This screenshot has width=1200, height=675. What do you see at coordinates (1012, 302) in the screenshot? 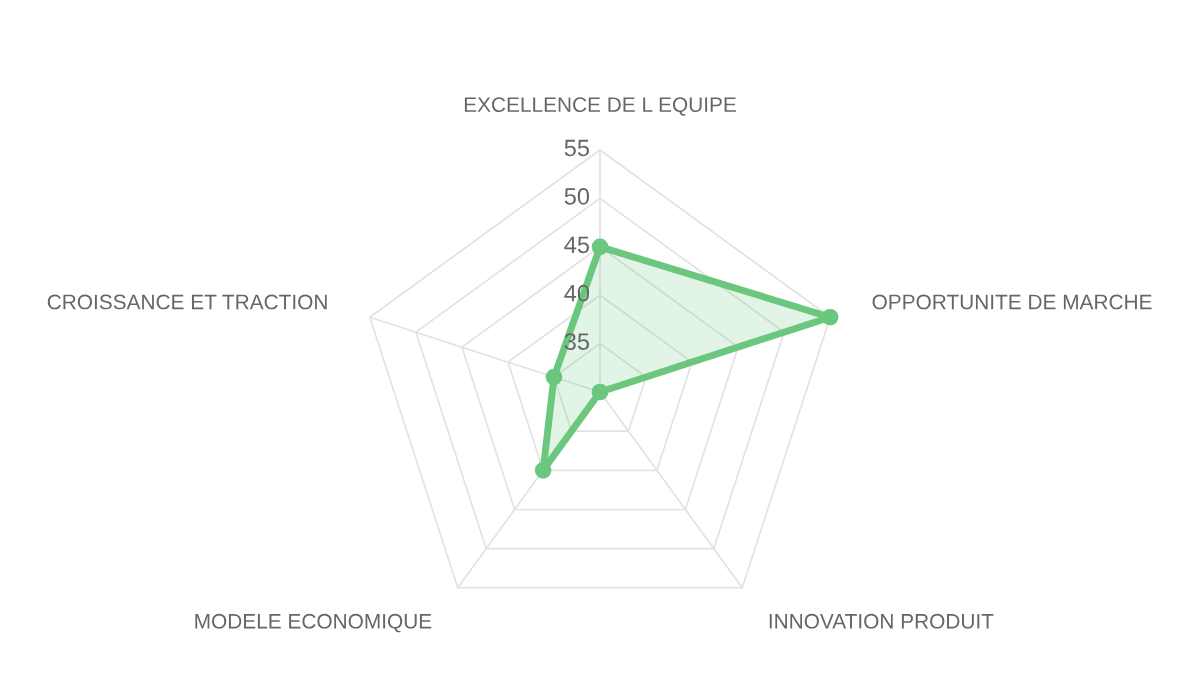
I see `spoke-label: OPPORTUNITE DE MARCHE` at bounding box center [1012, 302].